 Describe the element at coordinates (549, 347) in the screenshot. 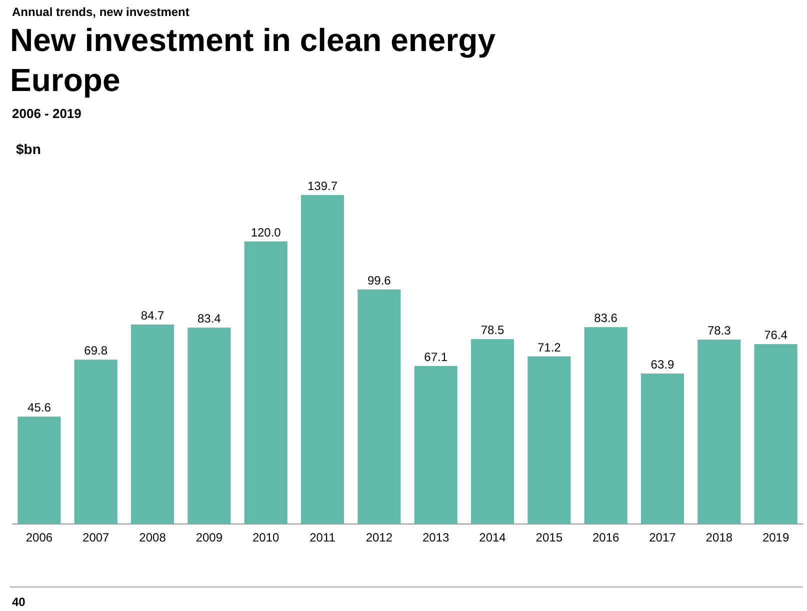

I see `data-label: 71.2` at that location.